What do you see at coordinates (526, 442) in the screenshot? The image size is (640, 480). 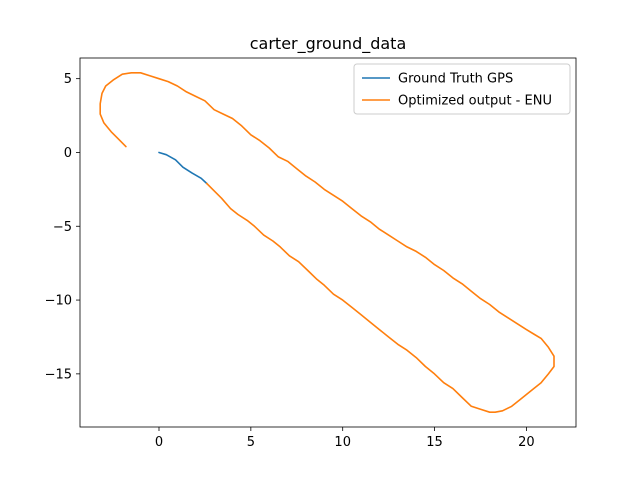 I see `x-tick-label: 20` at bounding box center [526, 442].